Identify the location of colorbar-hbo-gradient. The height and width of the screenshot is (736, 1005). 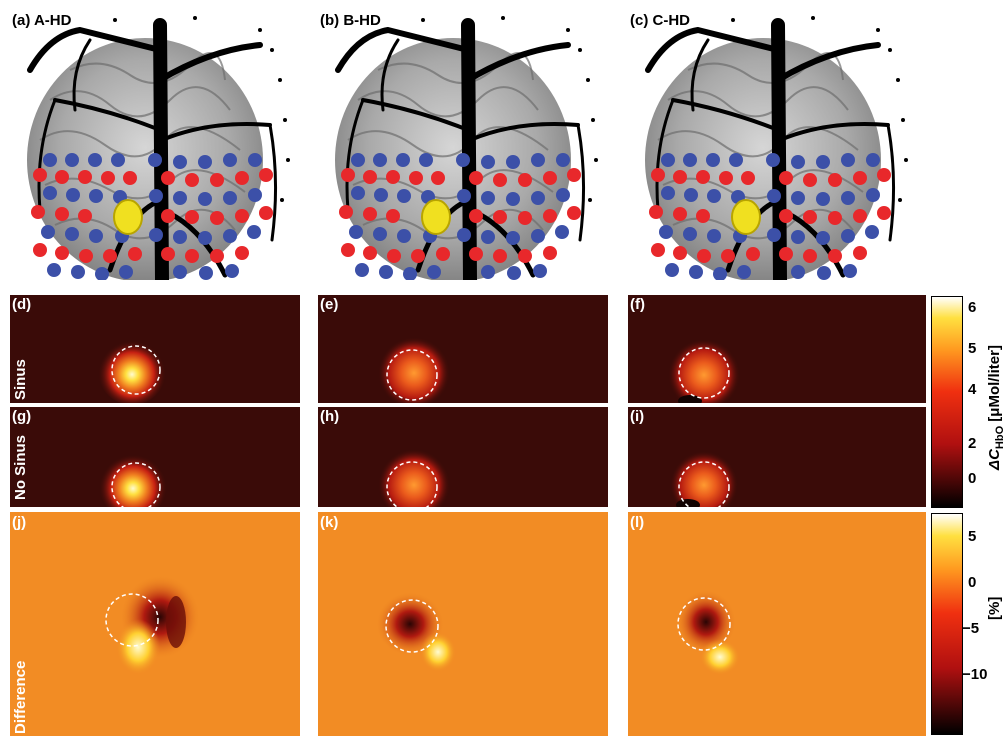
(947, 402).